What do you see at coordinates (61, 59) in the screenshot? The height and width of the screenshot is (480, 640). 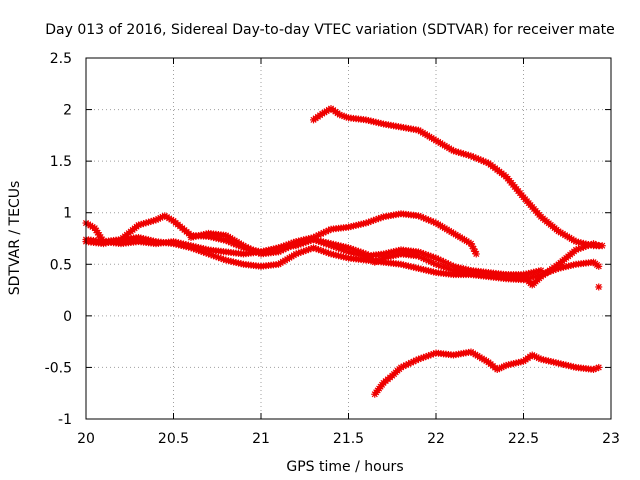 I see `y-tick-label: 2.5` at bounding box center [61, 59].